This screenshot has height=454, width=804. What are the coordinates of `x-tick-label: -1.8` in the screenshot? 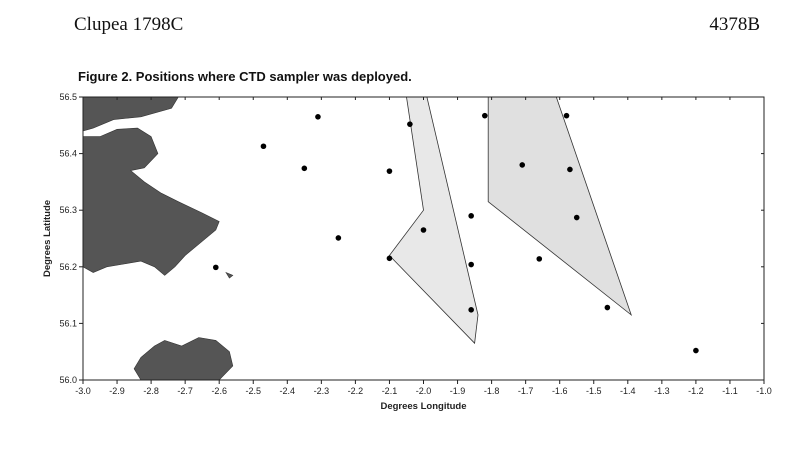 It's located at (492, 391).